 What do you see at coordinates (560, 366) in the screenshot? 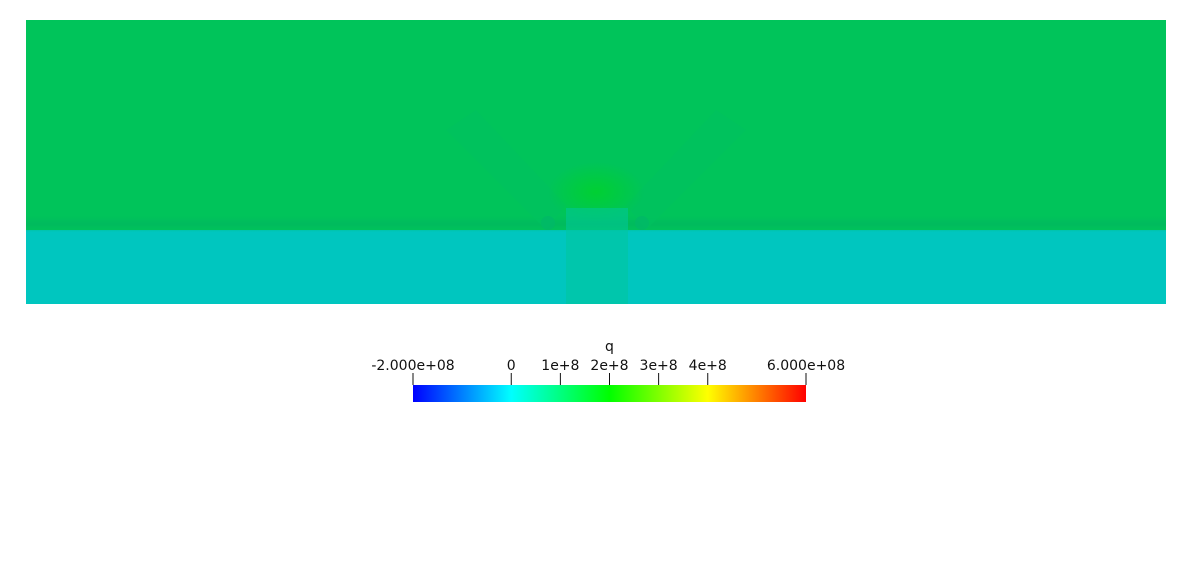
I see `colorbar-tick-label: 1e+8` at bounding box center [560, 366].